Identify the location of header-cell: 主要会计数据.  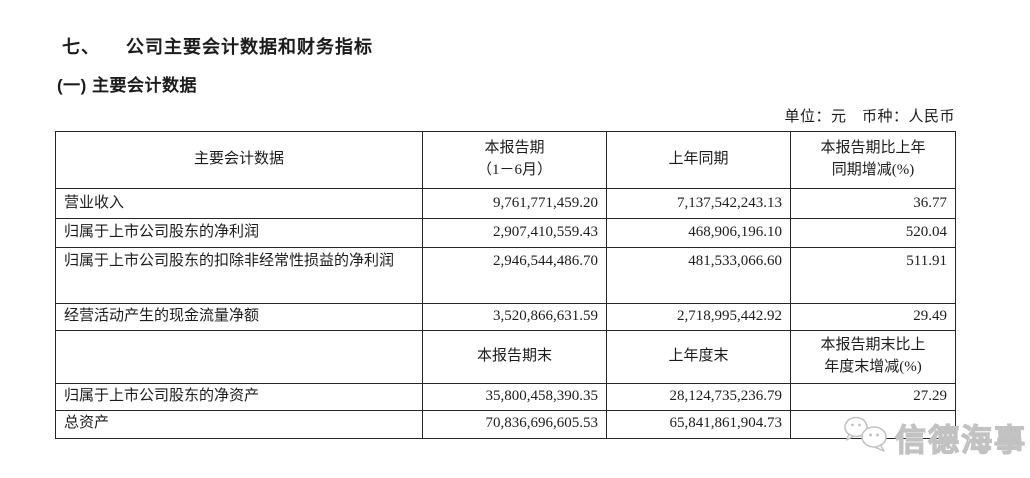
(239, 160).